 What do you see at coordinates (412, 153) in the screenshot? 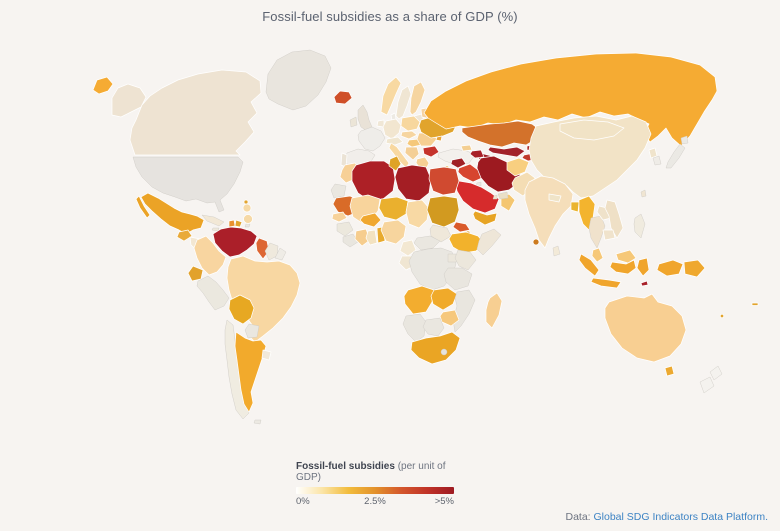
I see `country-balkans` at bounding box center [412, 153].